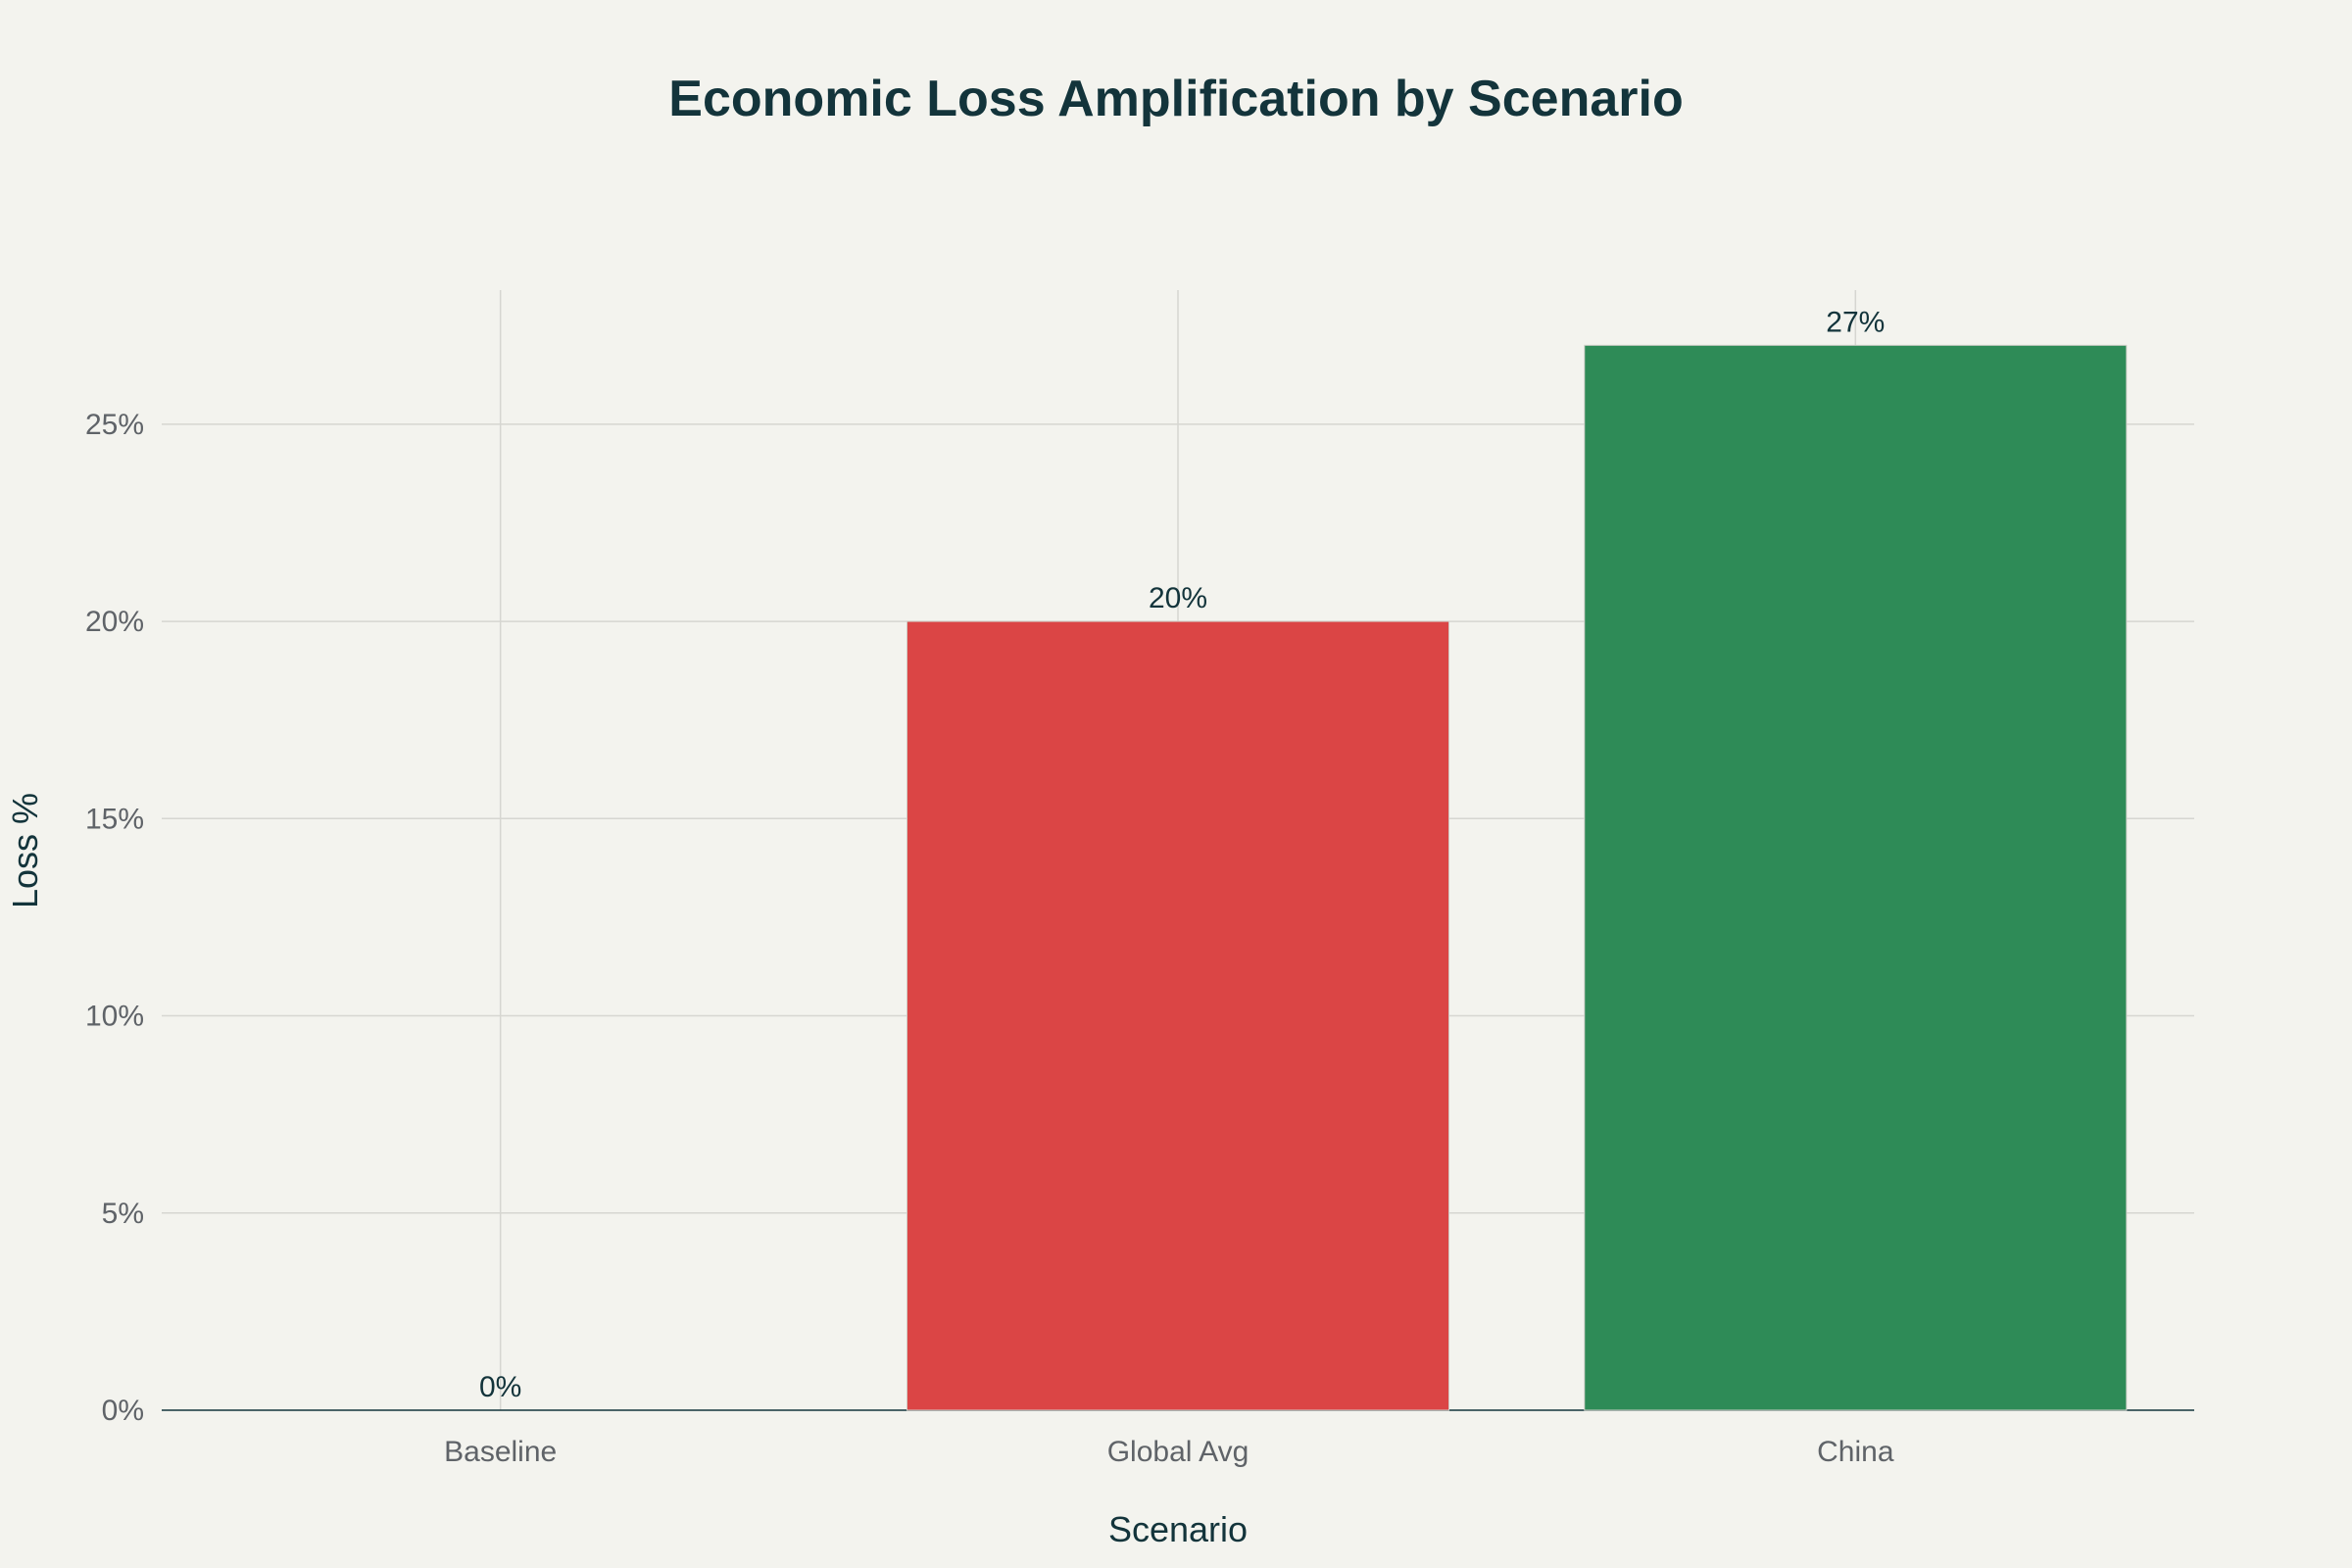 The width and height of the screenshot is (2352, 1568). I want to click on y-axis-ticks: 0% 5% 10% 15% 20% 25%, so click(114, 918).